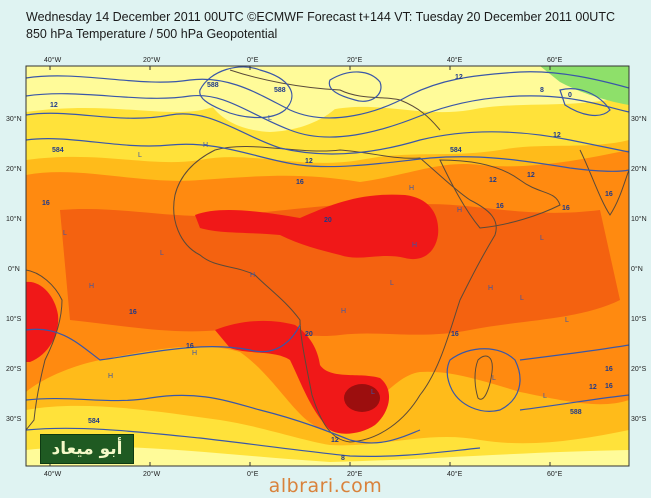 This screenshot has width=651, height=498. I want to click on right-lat-label: 0°N, so click(637, 269).